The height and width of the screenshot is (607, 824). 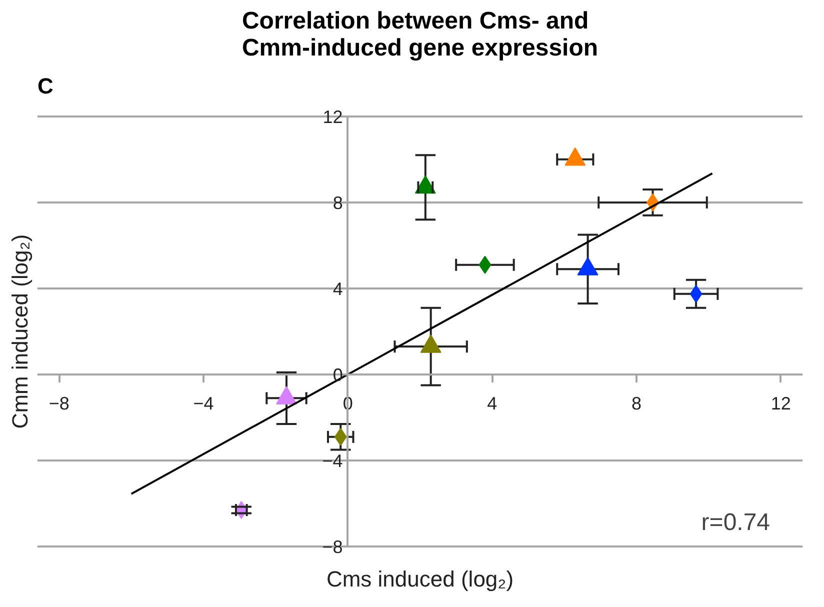 What do you see at coordinates (337, 288) in the screenshot?
I see `y-tick-label: 4` at bounding box center [337, 288].